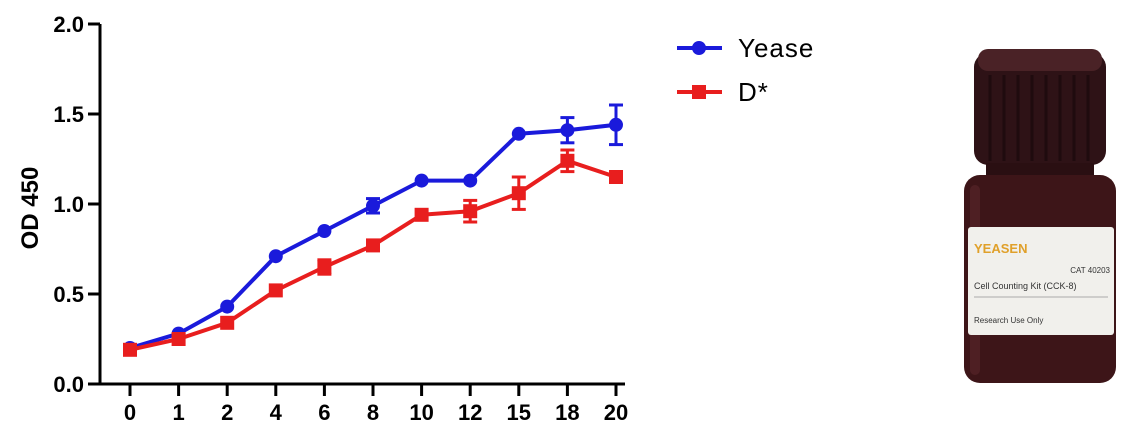 This screenshot has width=1125, height=424. I want to click on legend-label: Yease, so click(776, 48).